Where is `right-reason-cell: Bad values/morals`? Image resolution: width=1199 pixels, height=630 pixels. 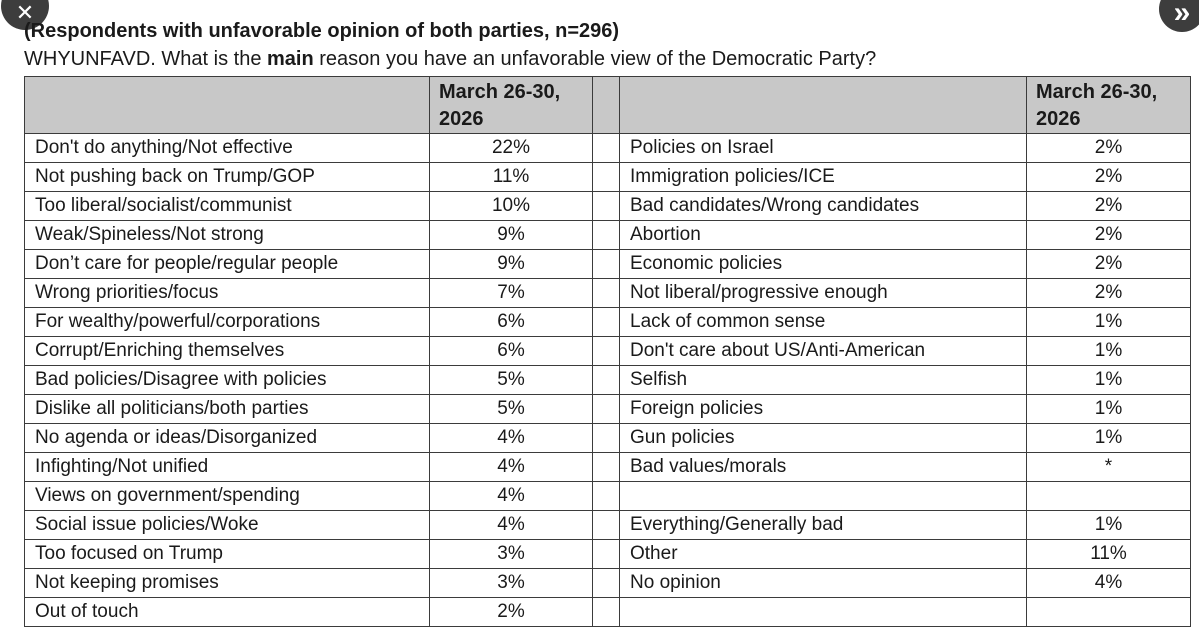 right-reason-cell: Bad values/morals is located at coordinates (823, 467).